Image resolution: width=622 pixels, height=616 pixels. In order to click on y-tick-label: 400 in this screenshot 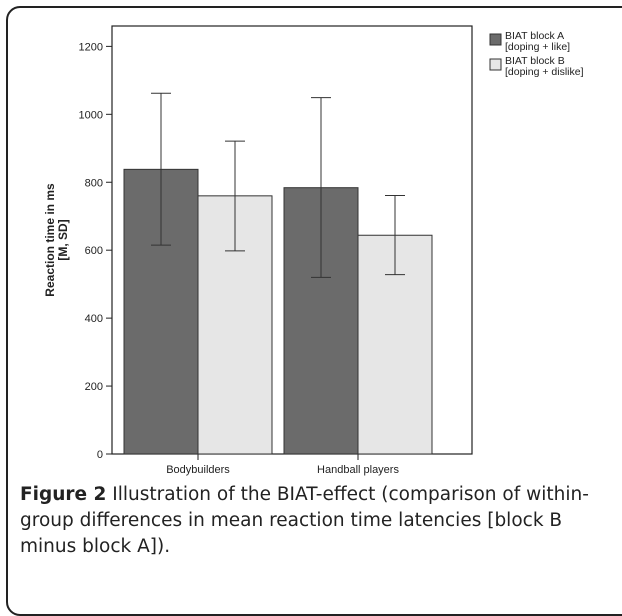, I will do `click(94, 319)`.